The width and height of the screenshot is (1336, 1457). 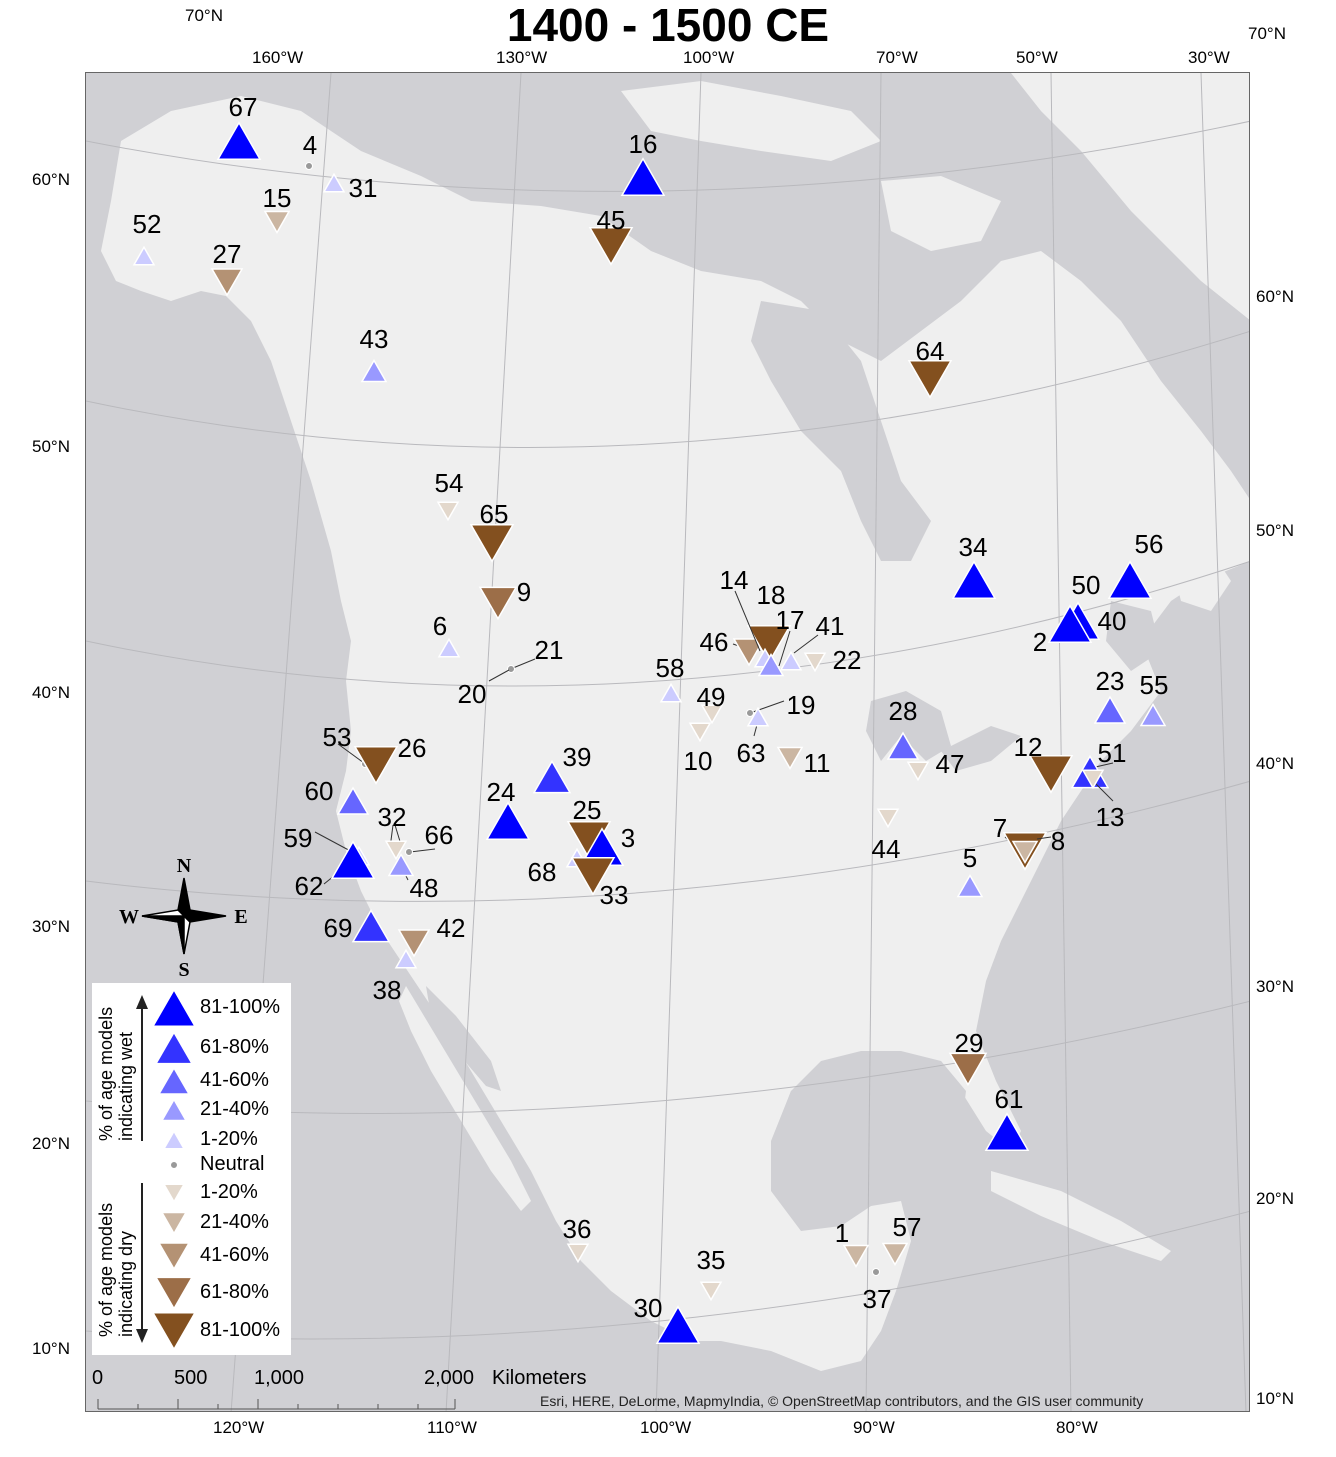 I want to click on site-42: 42, so click(x=431, y=935).